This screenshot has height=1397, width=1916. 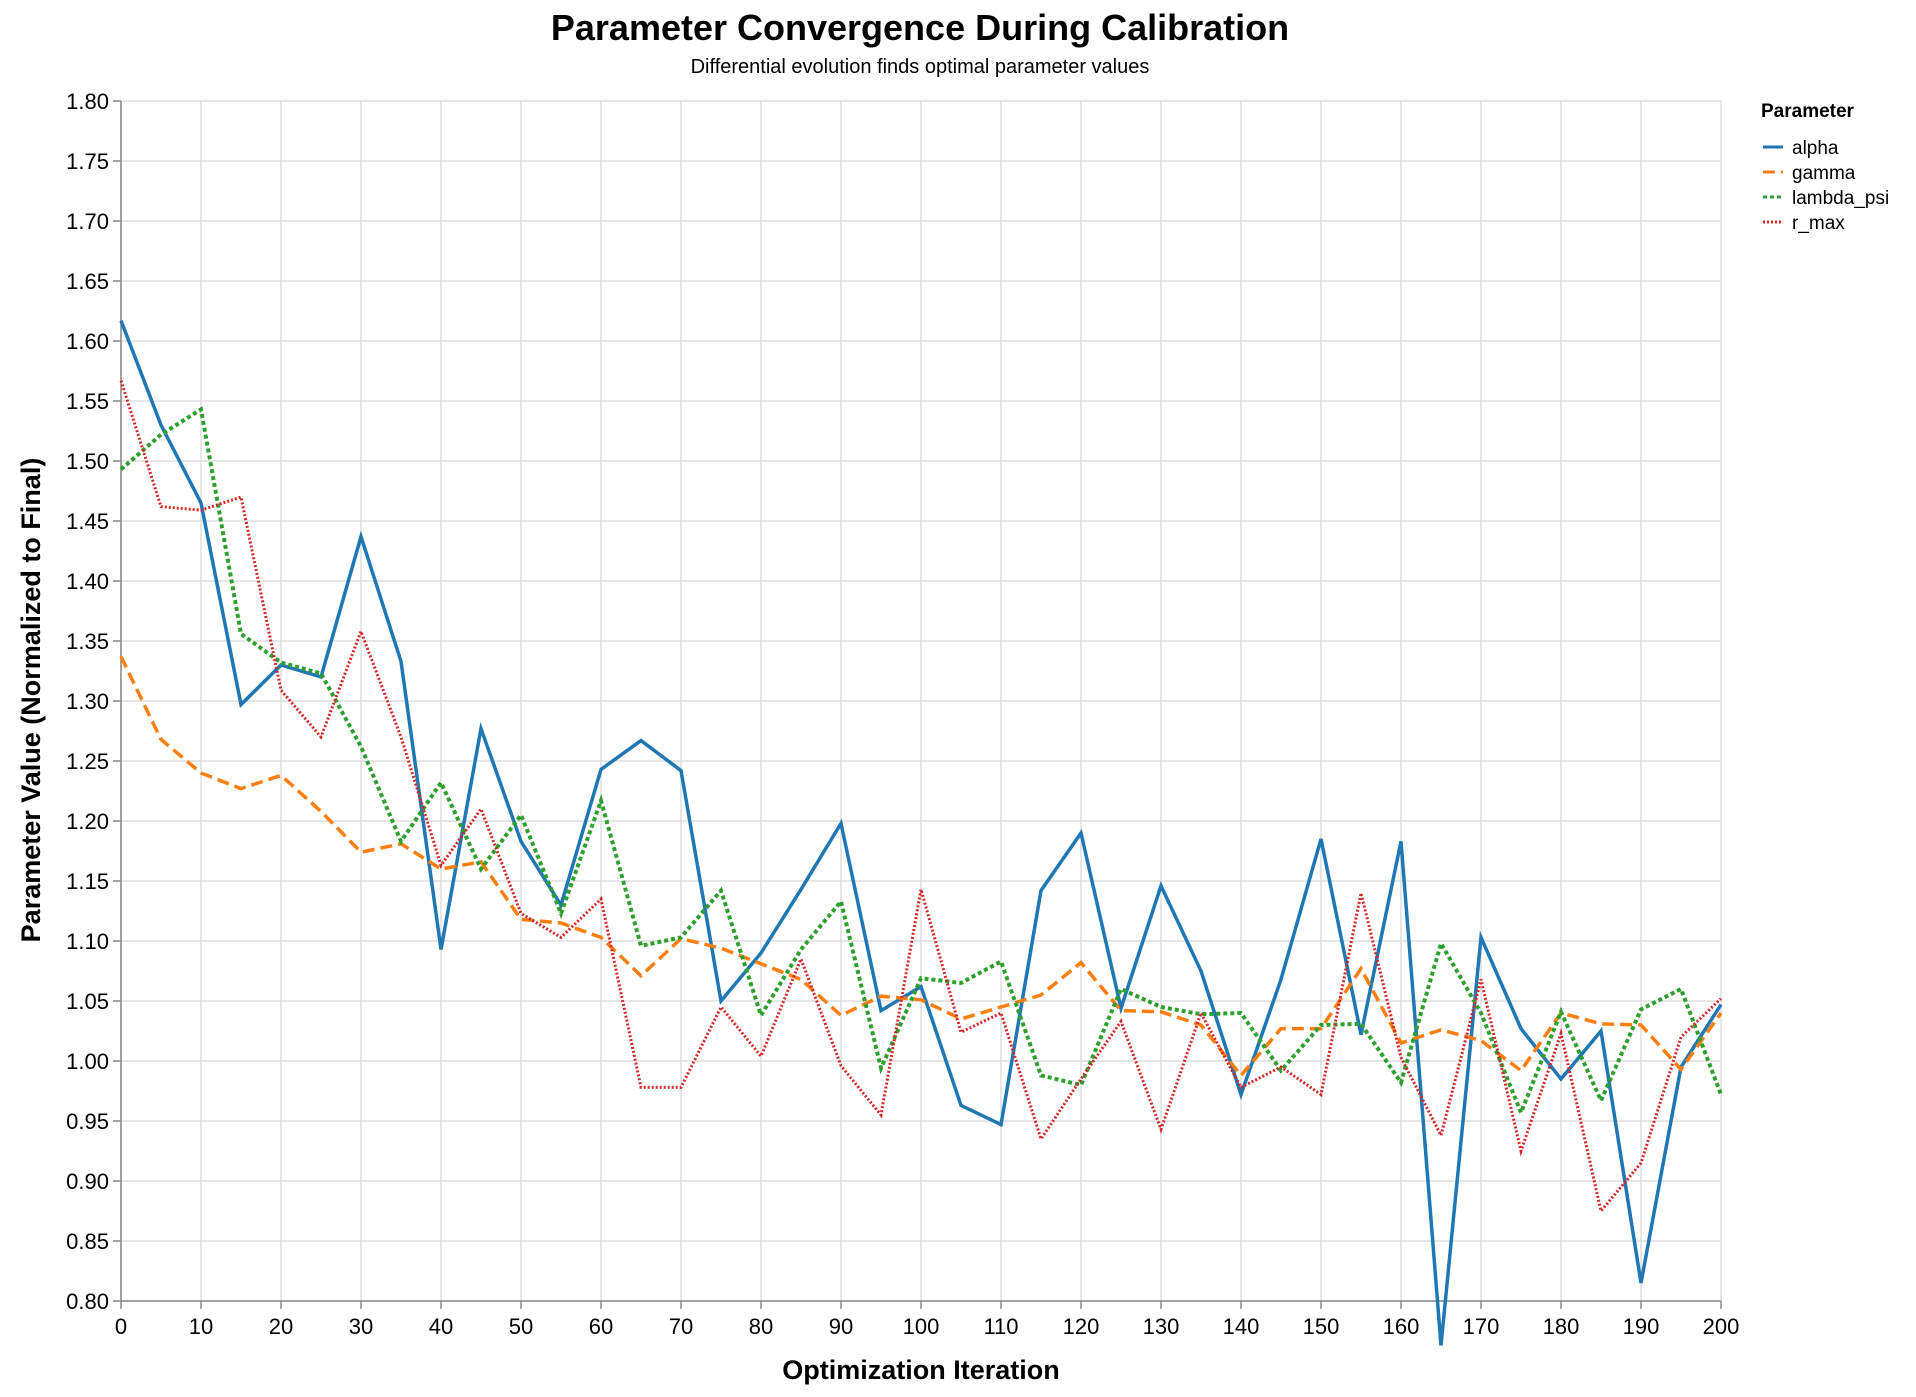 What do you see at coordinates (87, 941) in the screenshot?
I see `y-tick-label: 1.10` at bounding box center [87, 941].